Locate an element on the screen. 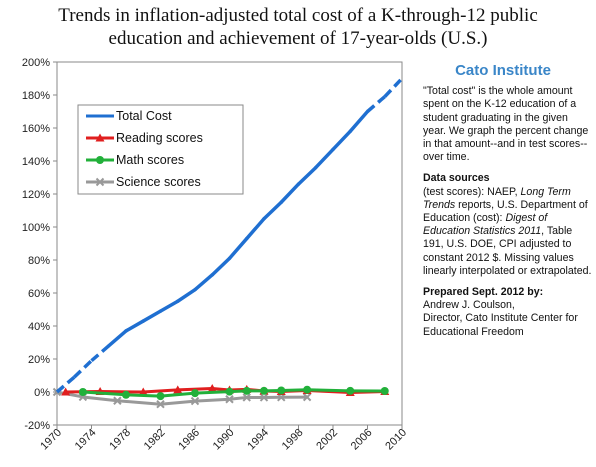  sources-italic-1: Long Term Trends is located at coordinates (497, 198).